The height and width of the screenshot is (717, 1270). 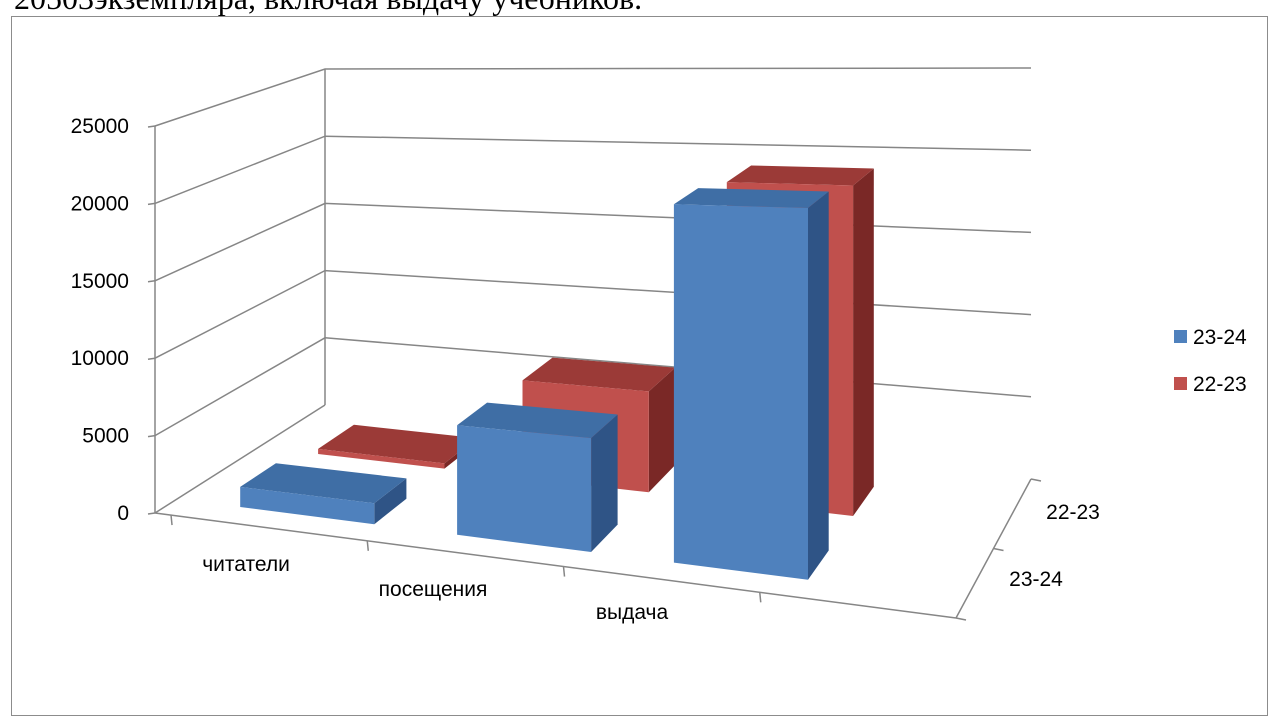 I want to click on bar-22-23-читатели, so click(x=397, y=446).